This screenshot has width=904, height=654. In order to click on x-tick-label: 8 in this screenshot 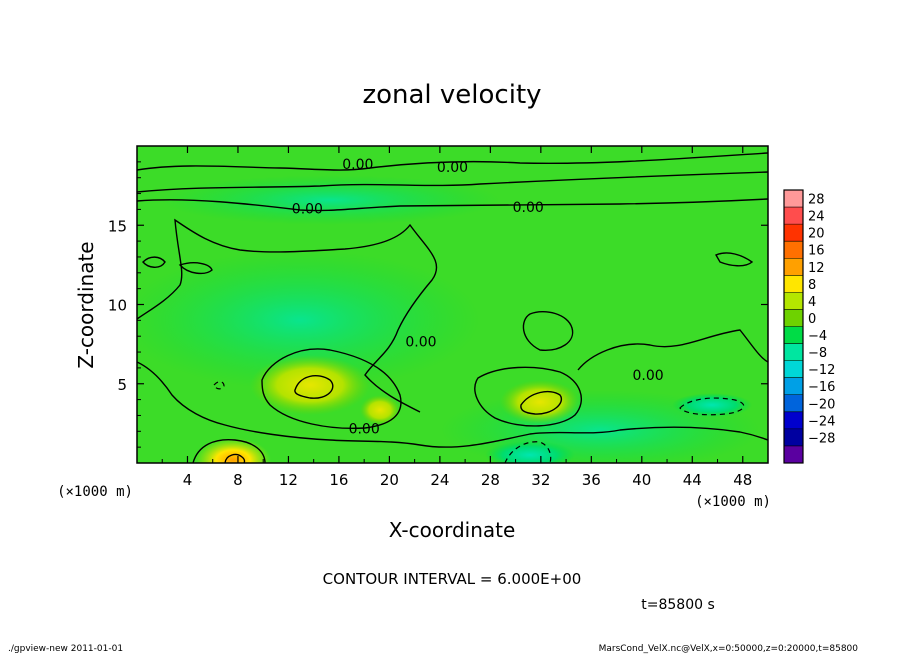, I will do `click(238, 480)`.